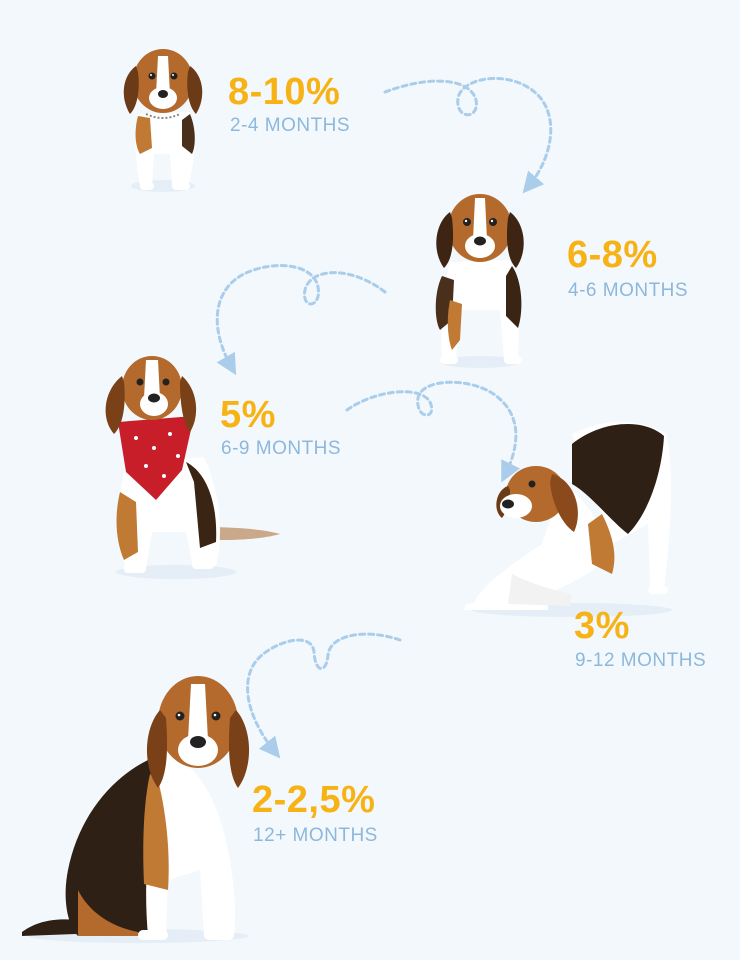 This screenshot has height=960, width=740. What do you see at coordinates (568, 519) in the screenshot?
I see `beagle-play-bow-illustration` at bounding box center [568, 519].